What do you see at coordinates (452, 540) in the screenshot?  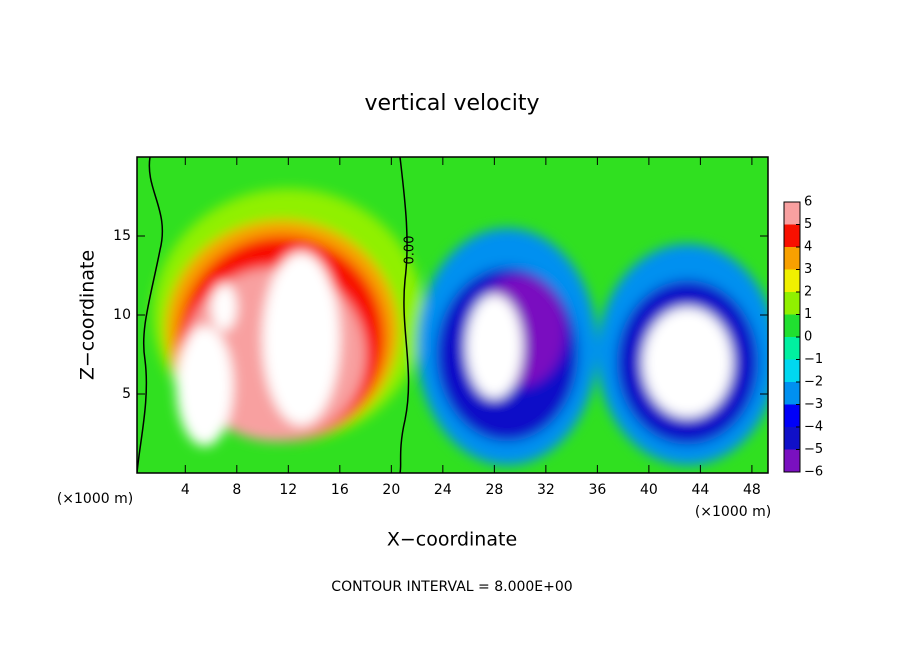 I see `x-axis-label: X−coordinate` at bounding box center [452, 540].